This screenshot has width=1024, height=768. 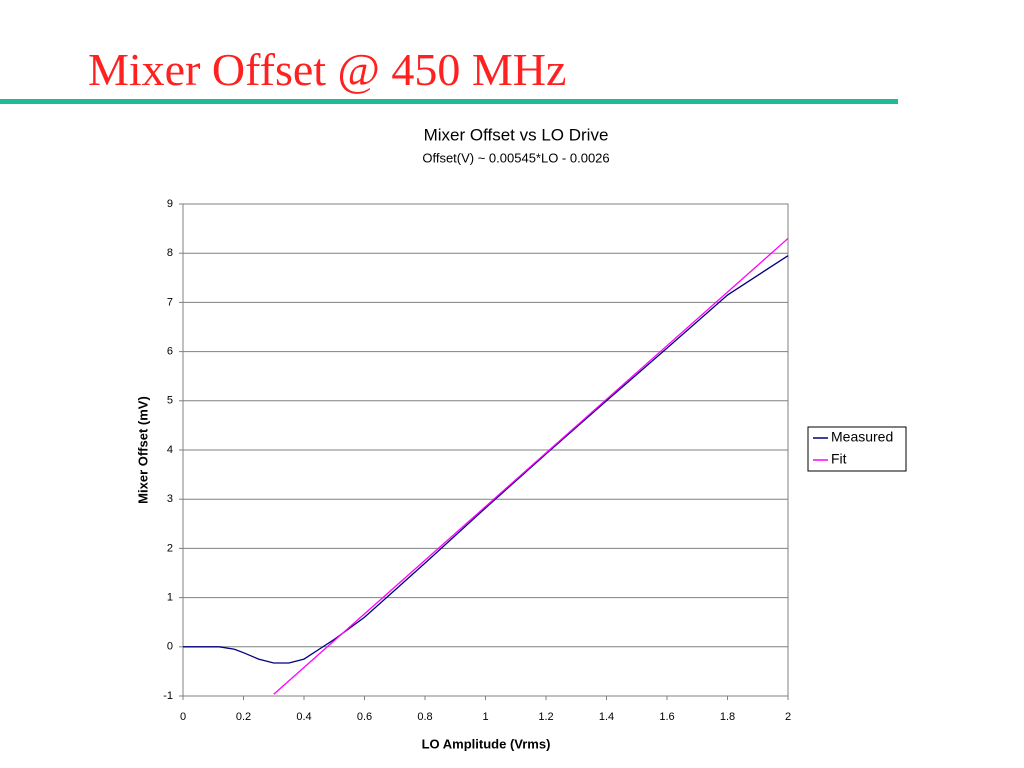 I want to click on y-tick-label: 2, so click(x=170, y=548).